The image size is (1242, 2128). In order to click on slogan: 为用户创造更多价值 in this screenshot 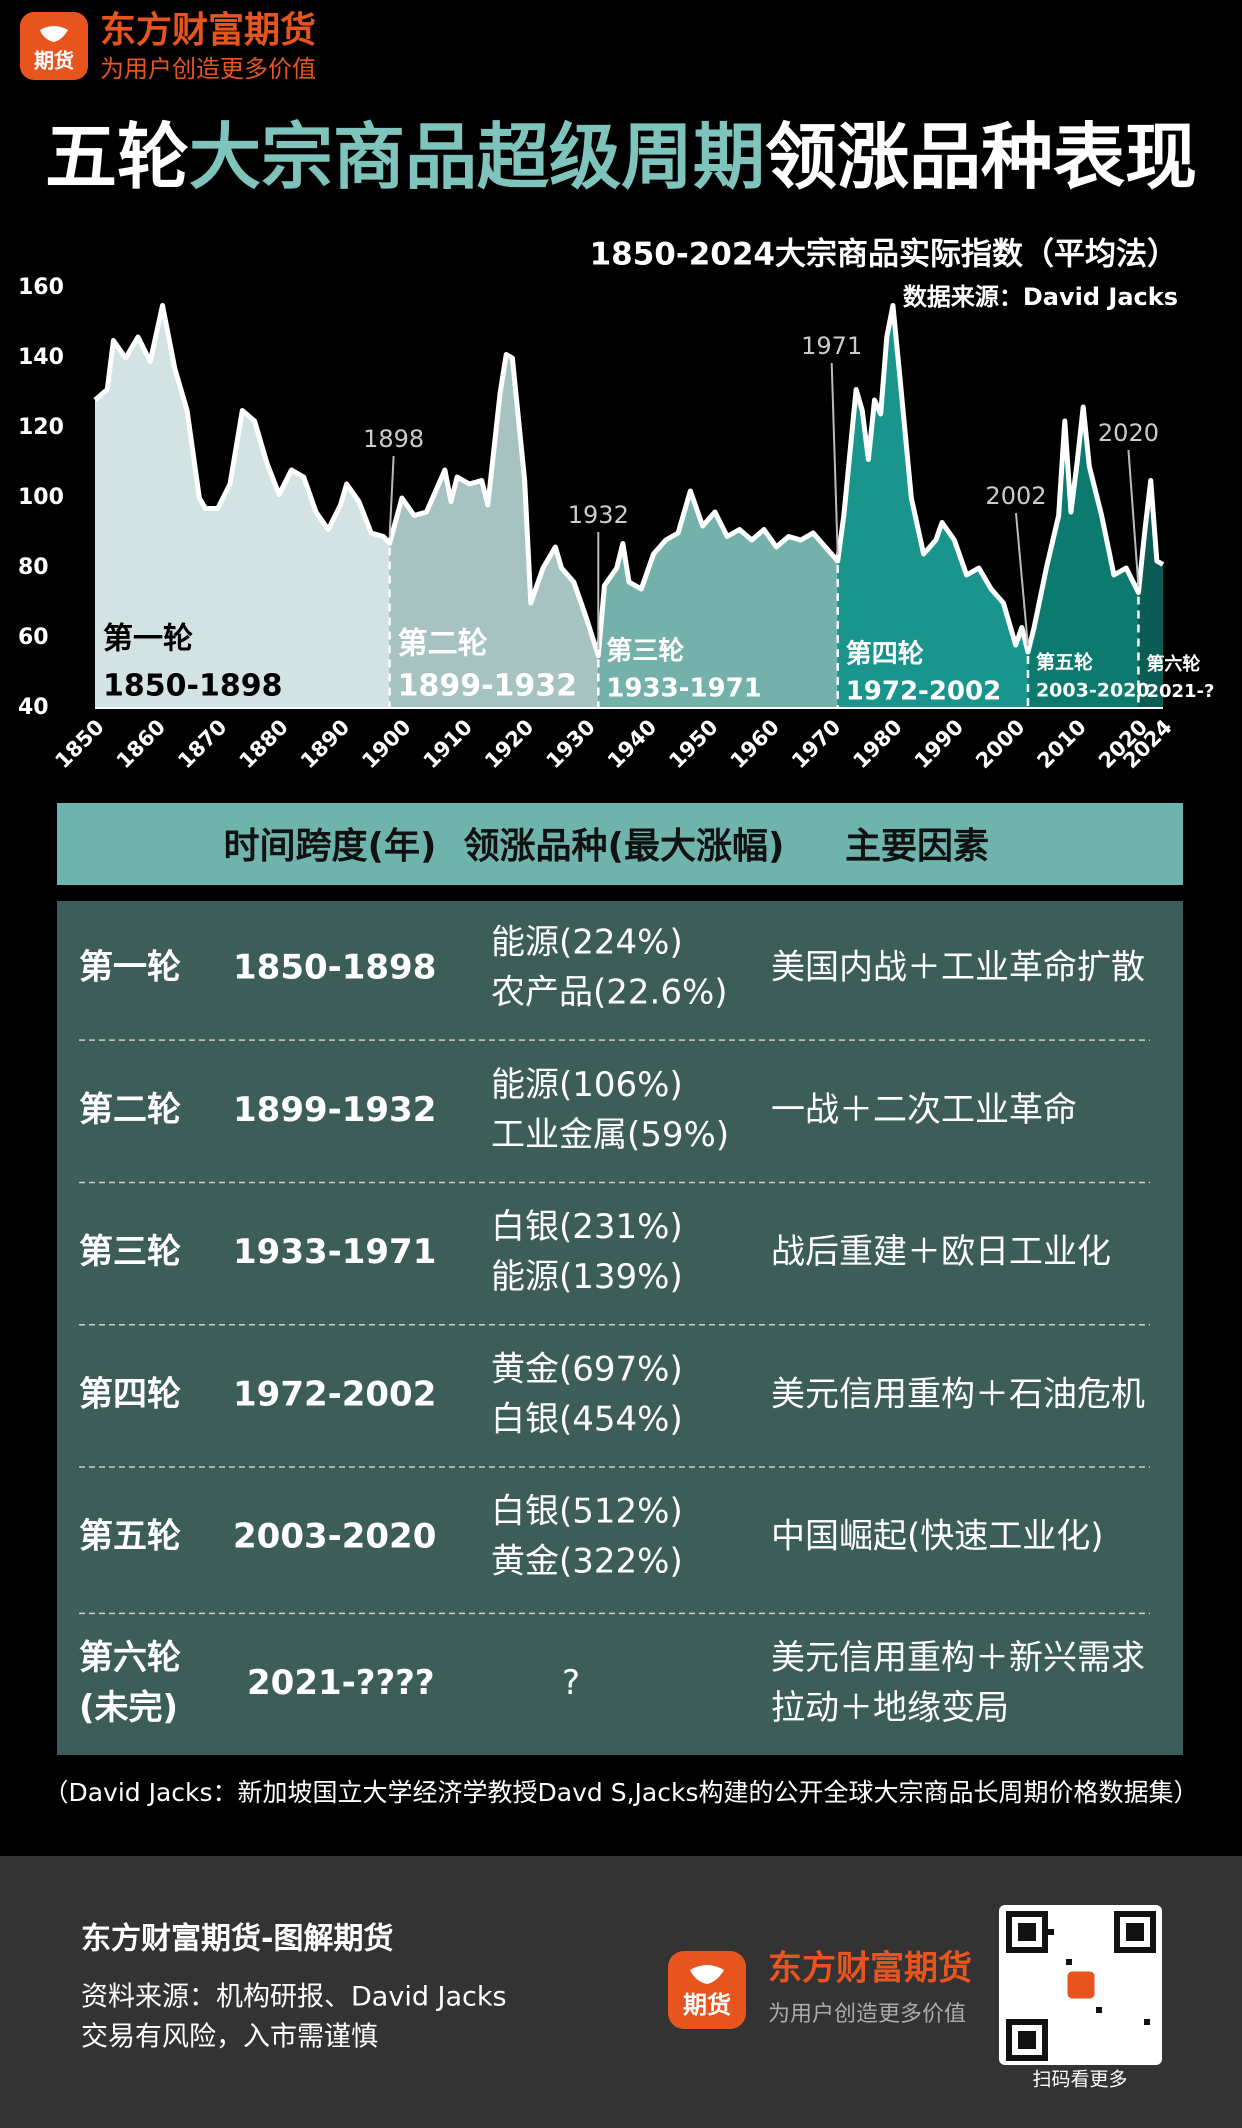, I will do `click(208, 69)`.